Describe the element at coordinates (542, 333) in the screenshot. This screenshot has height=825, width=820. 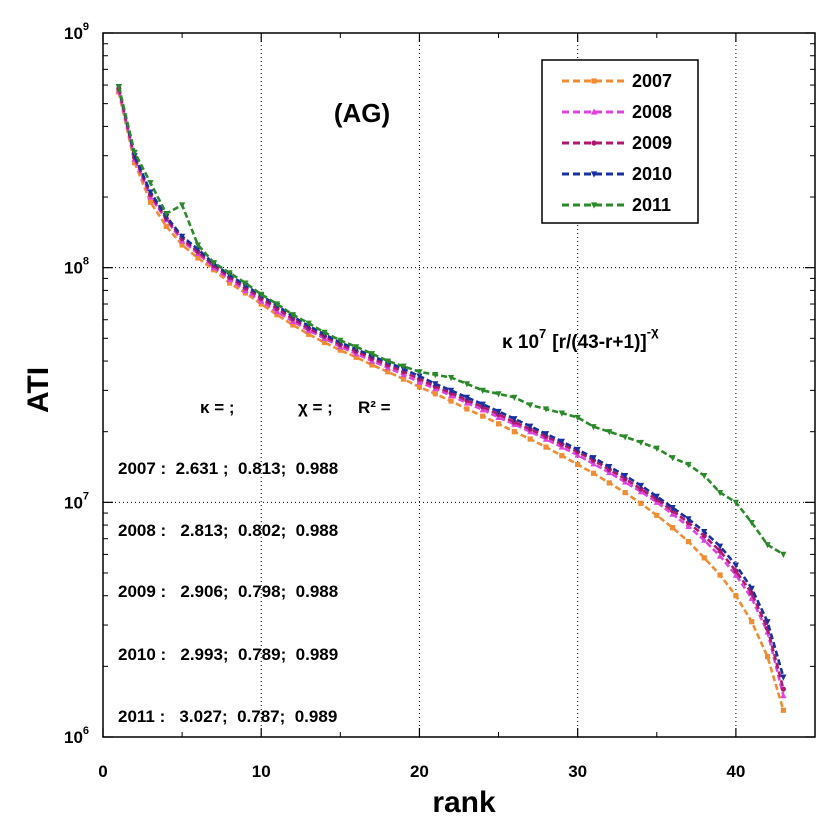
I see `formula-exp: 7` at that location.